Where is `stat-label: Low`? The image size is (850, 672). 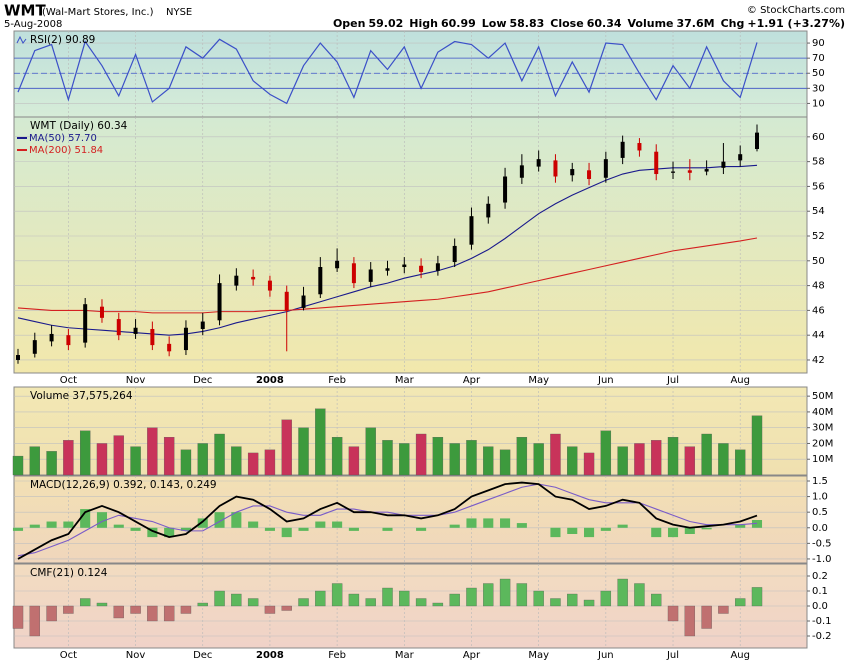
stat-label: Low is located at coordinates (494, 23).